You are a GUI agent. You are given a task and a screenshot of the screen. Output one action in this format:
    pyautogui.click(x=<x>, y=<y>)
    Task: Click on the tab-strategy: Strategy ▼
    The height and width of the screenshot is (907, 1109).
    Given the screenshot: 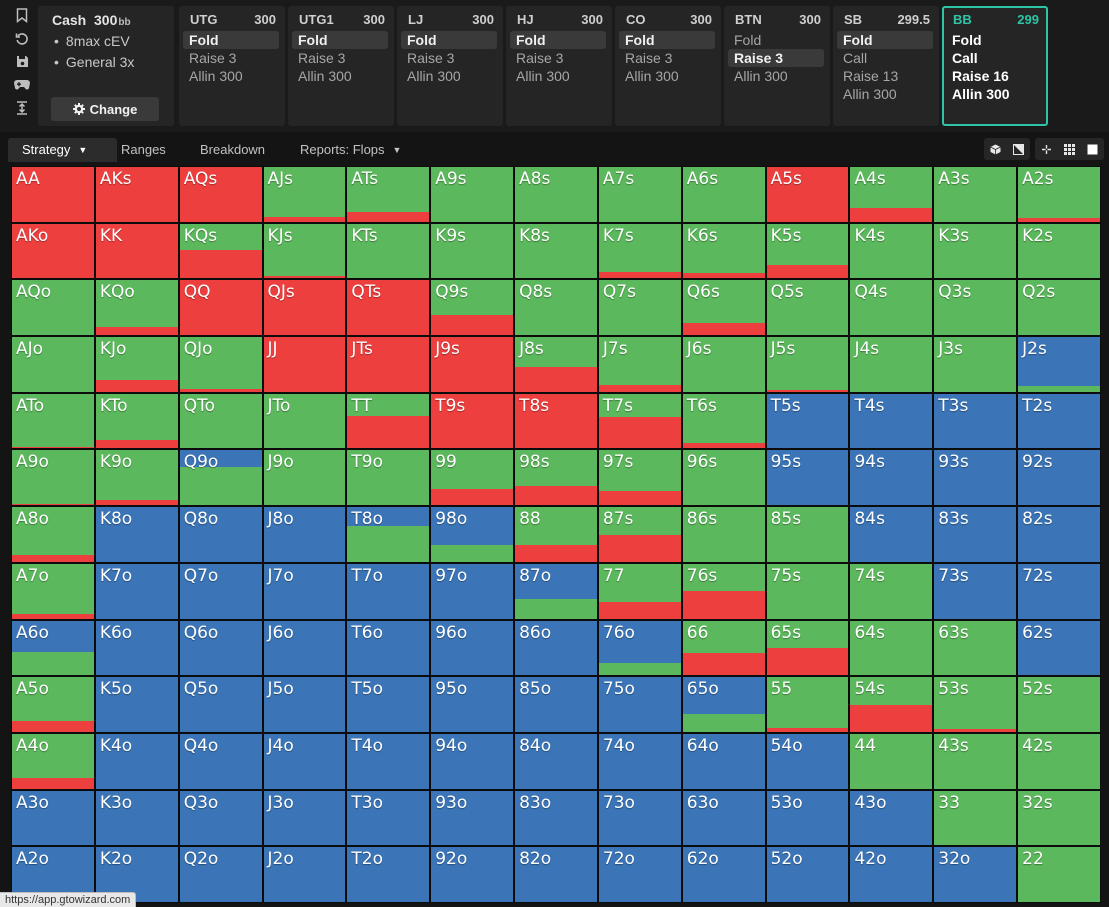 What is the action you would take?
    pyautogui.click(x=62, y=150)
    